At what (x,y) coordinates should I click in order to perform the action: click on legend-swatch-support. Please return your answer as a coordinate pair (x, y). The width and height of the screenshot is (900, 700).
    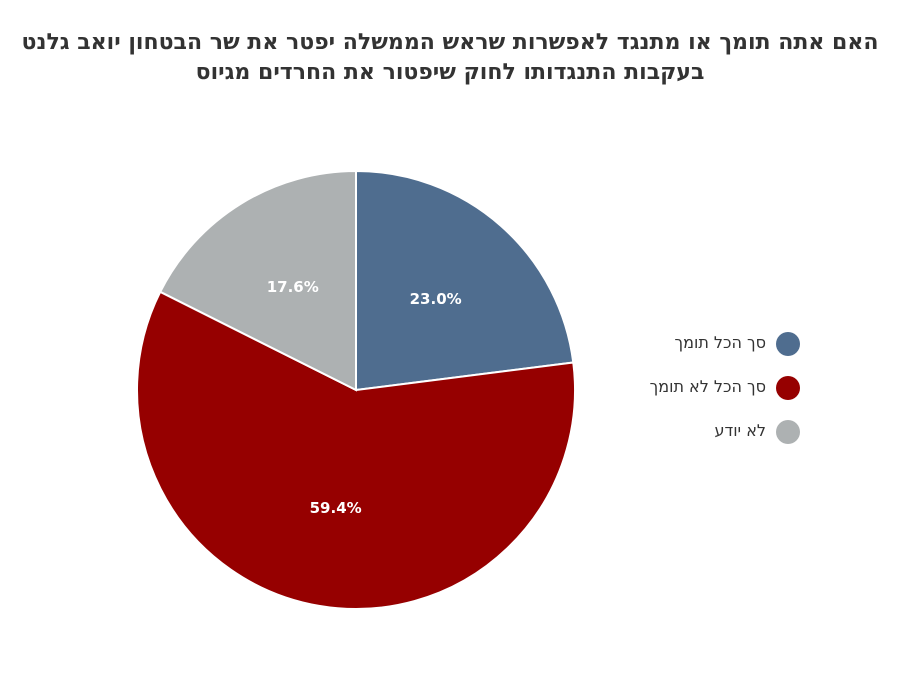
    Looking at the image, I should click on (788, 344).